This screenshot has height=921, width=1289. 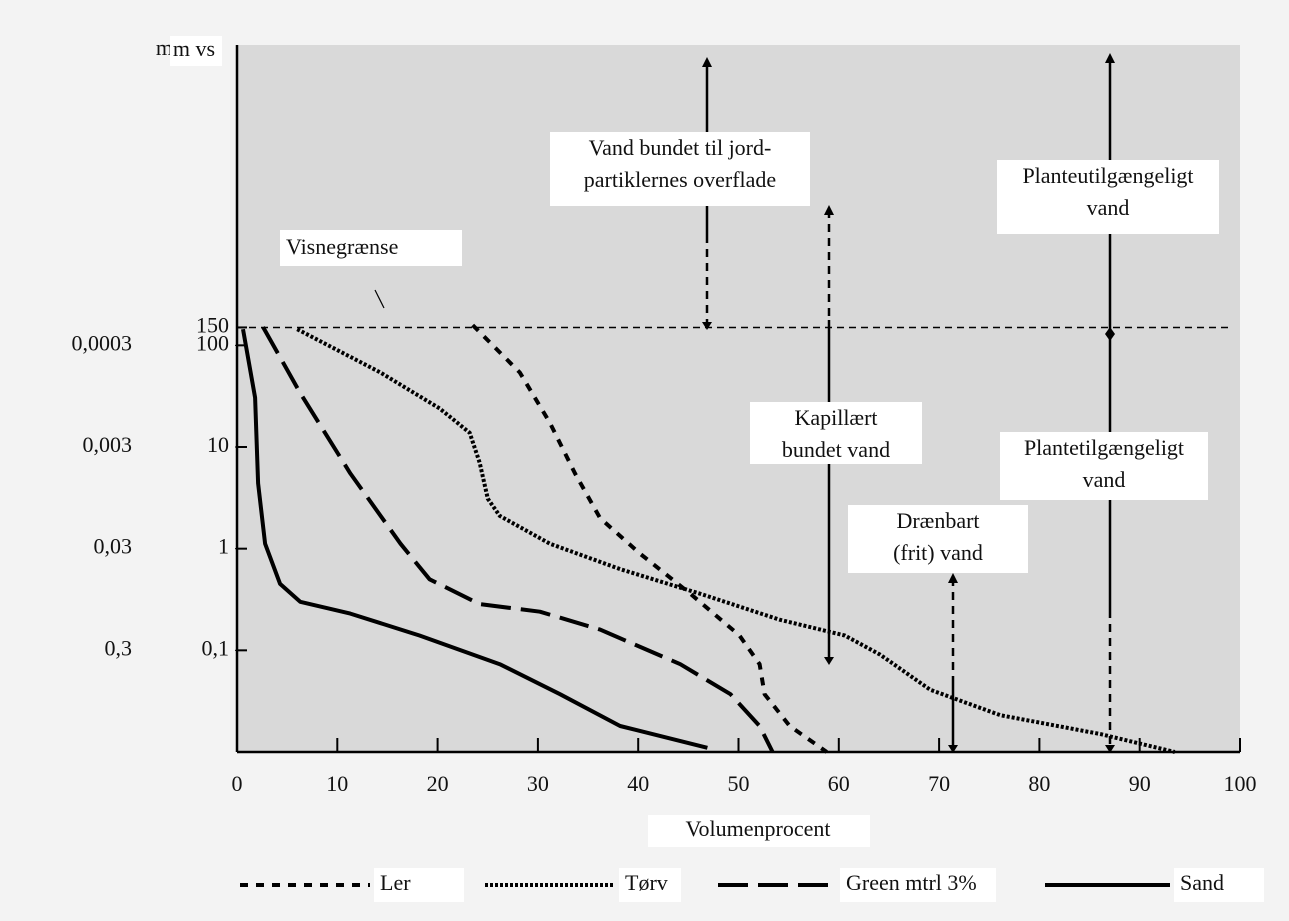 What do you see at coordinates (194, 48) in the screenshot?
I see `y-axis-label: m vs` at bounding box center [194, 48].